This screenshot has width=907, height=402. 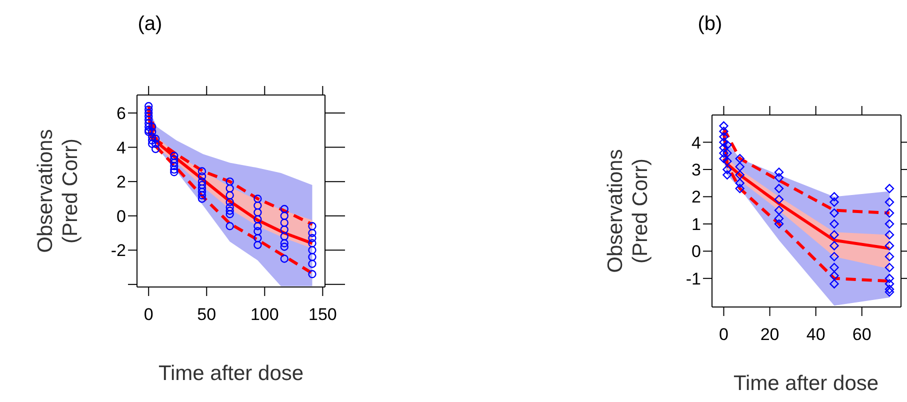 What do you see at coordinates (322, 314) in the screenshot?
I see `x-tick-label: 150` at bounding box center [322, 314].